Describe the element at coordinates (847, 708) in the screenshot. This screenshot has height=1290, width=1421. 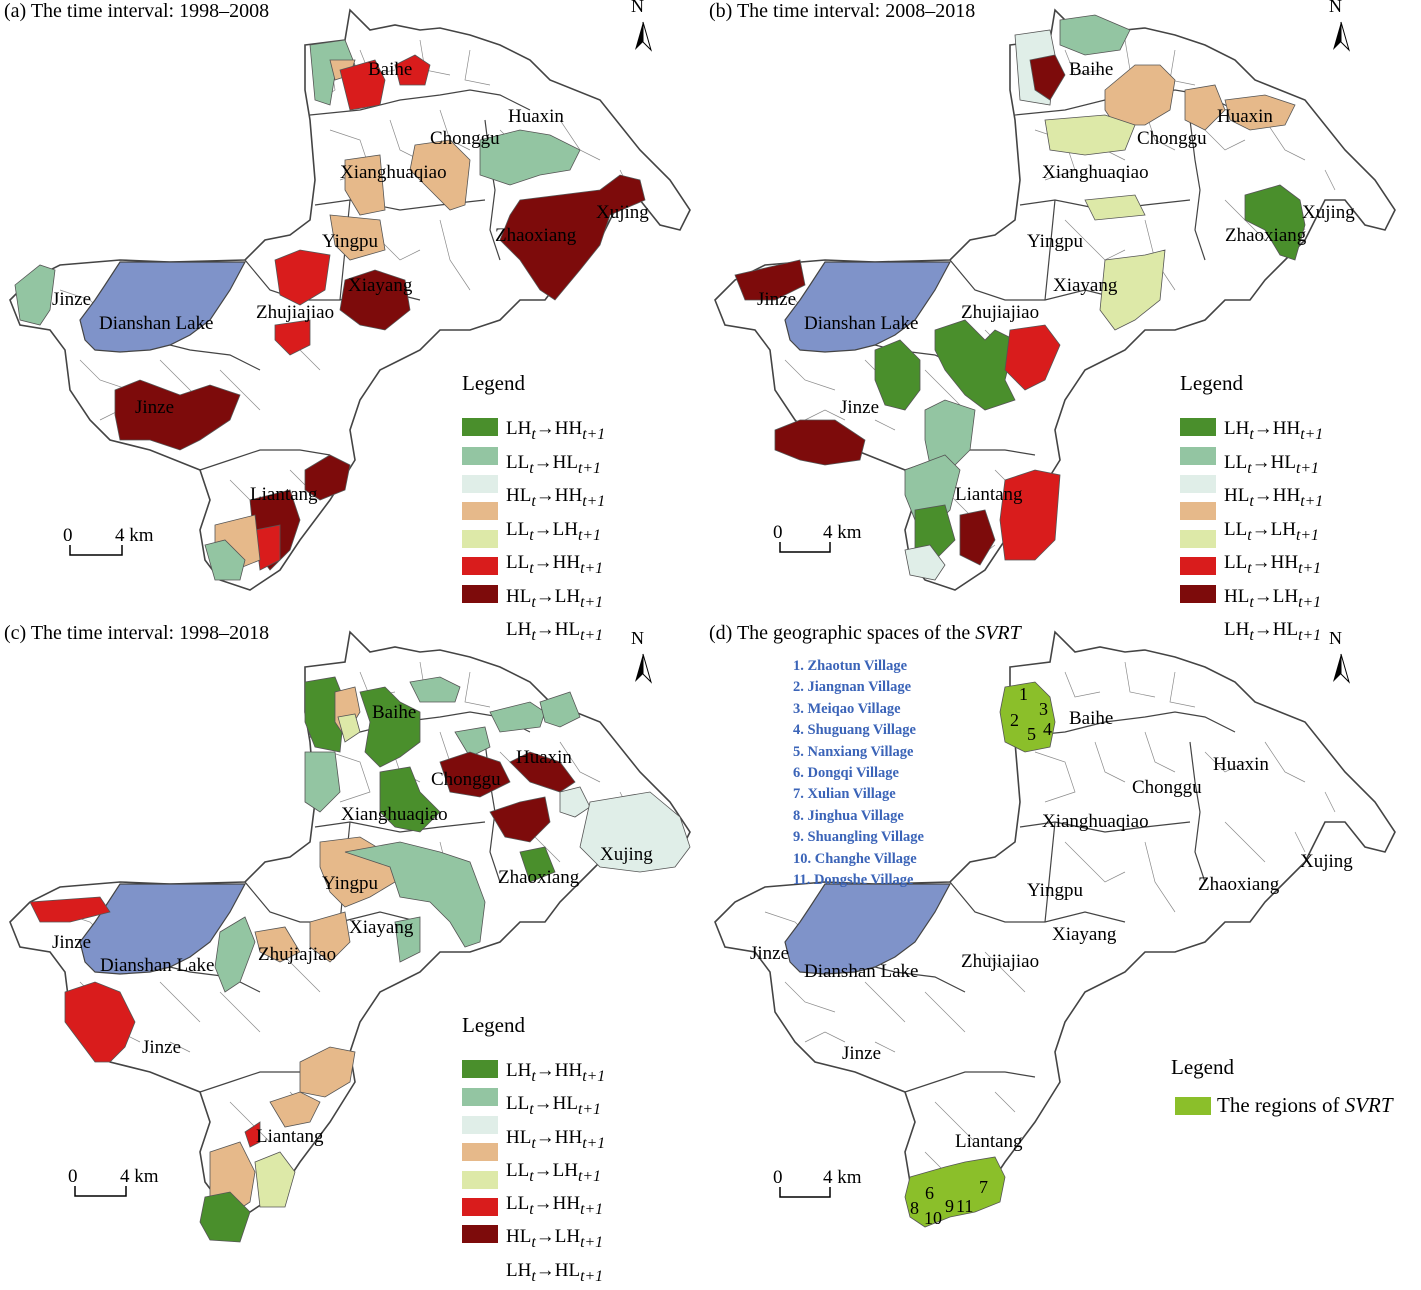
I see `village-item: 3. Meiqao Village` at that location.